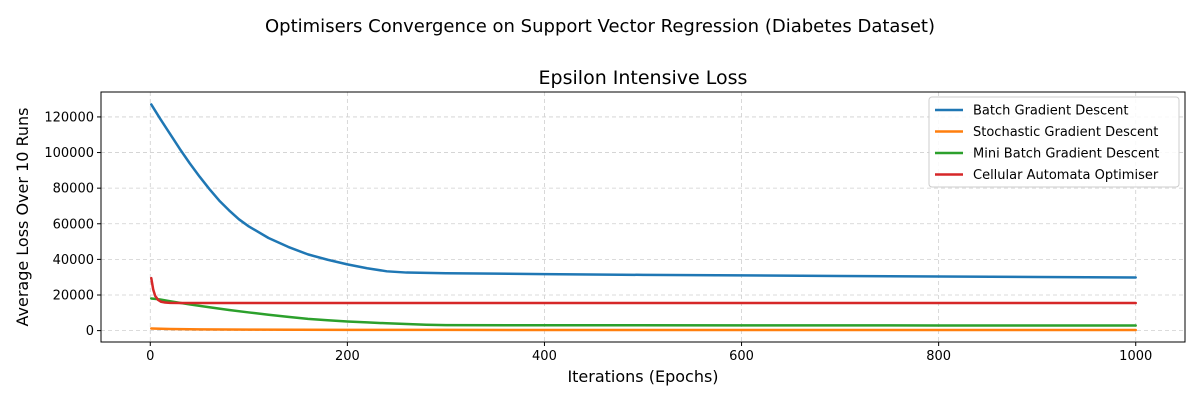 This screenshot has width=1200, height=400. Describe the element at coordinates (1066, 175) in the screenshot. I see `legend-label-cellular-automata-optimiser: Cellular Automata Optimiser` at that location.